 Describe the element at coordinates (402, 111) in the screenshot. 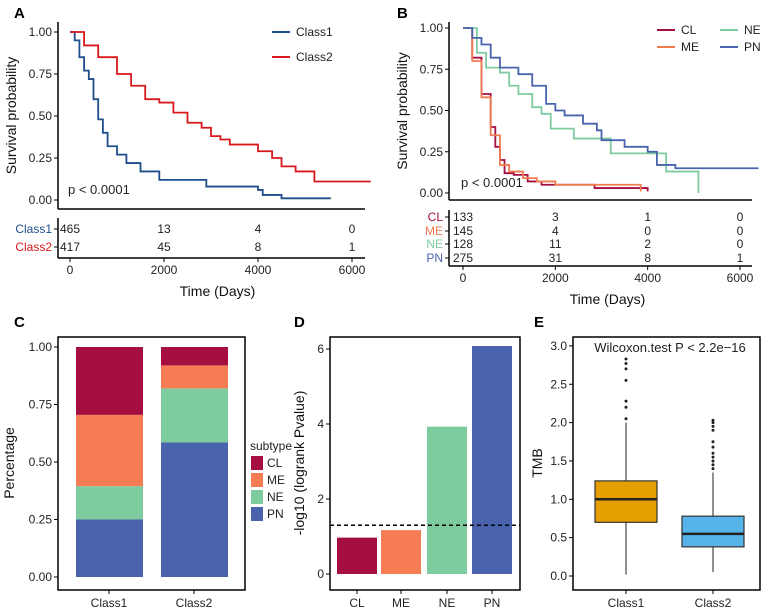

I see `y-axis-title: Survival probability` at that location.